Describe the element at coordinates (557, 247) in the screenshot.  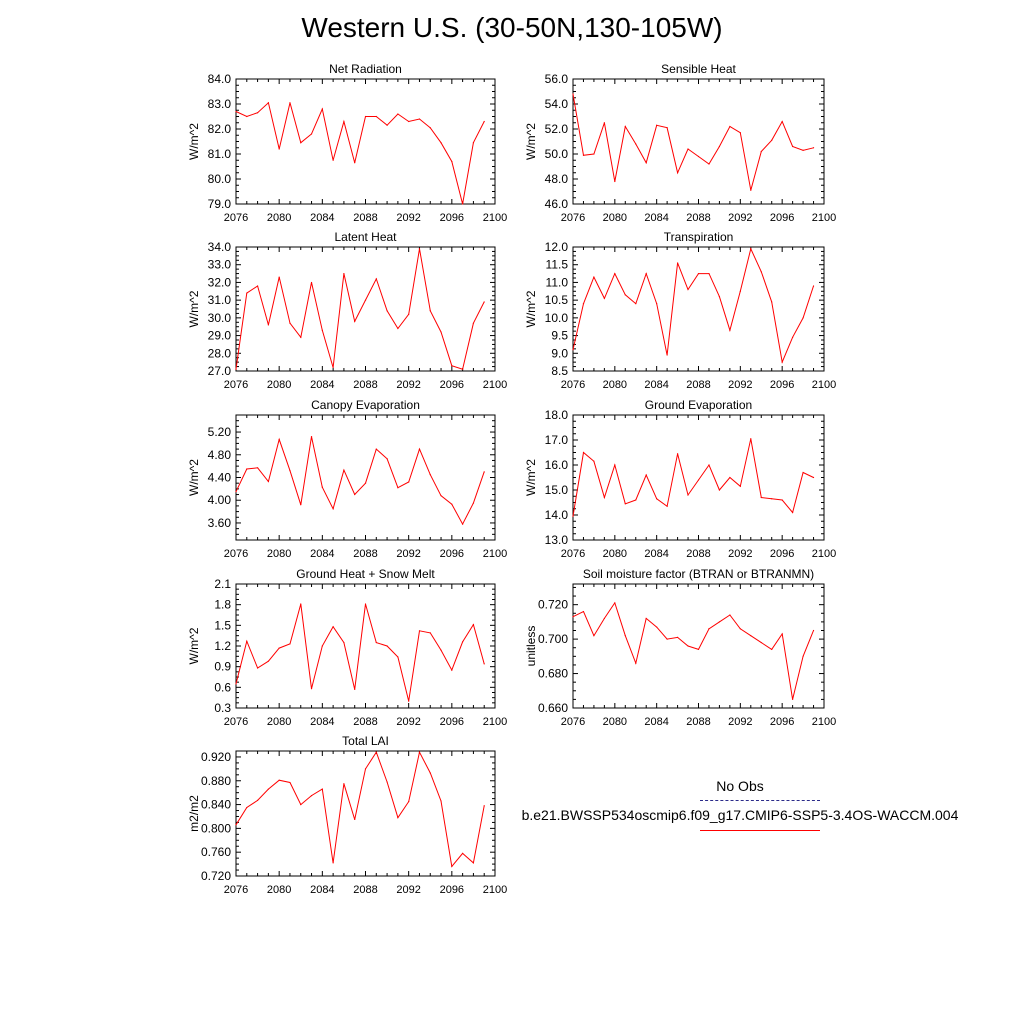
I see `y-tick-label: 12.0` at that location.